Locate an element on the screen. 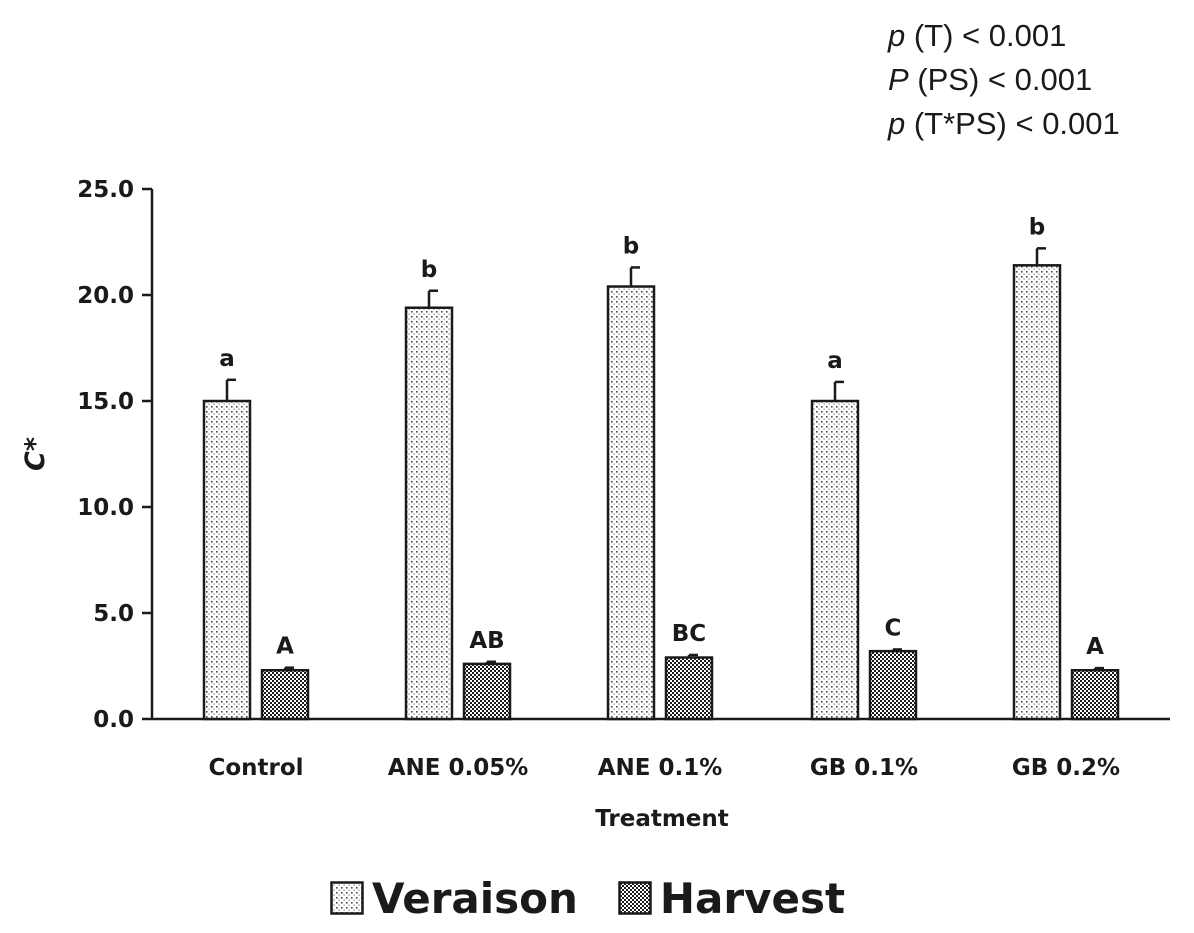  y-tick-label: 10.0 is located at coordinates (105, 508).